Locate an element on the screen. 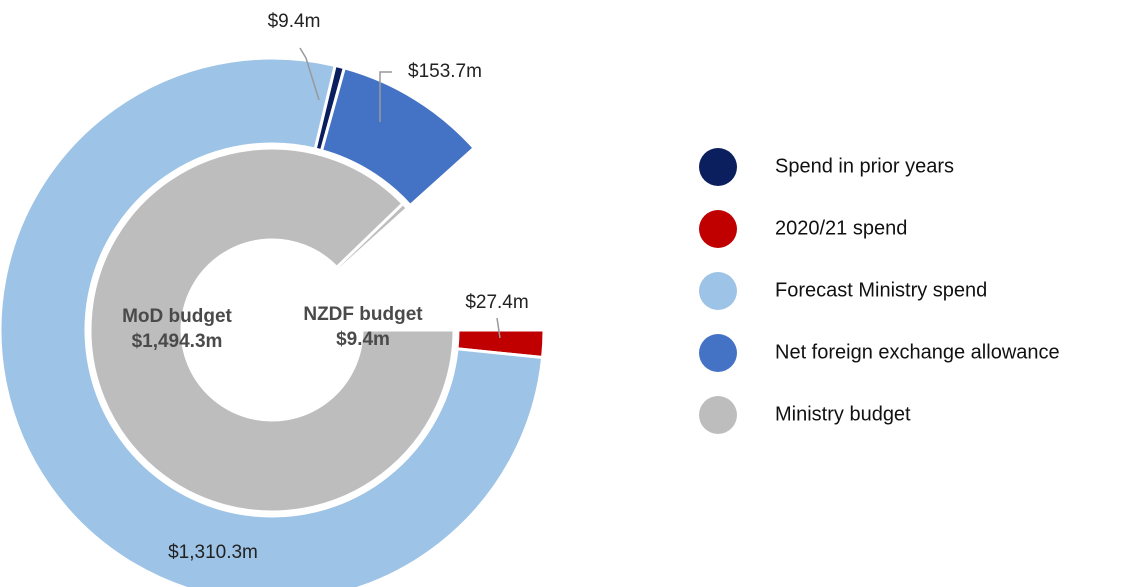 The height and width of the screenshot is (587, 1135). outer-segment is located at coordinates (398, 136).